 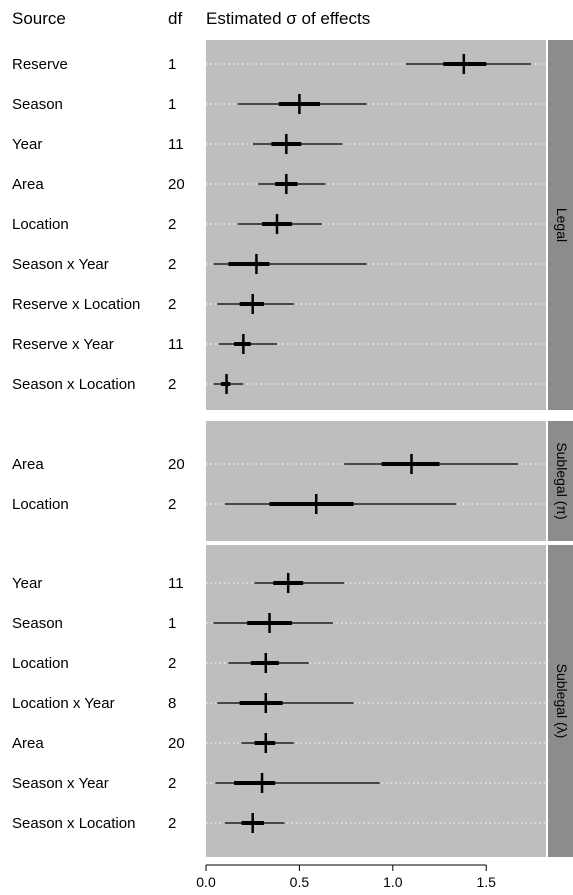 I want to click on row-source-label: Location x Year, so click(x=63, y=703).